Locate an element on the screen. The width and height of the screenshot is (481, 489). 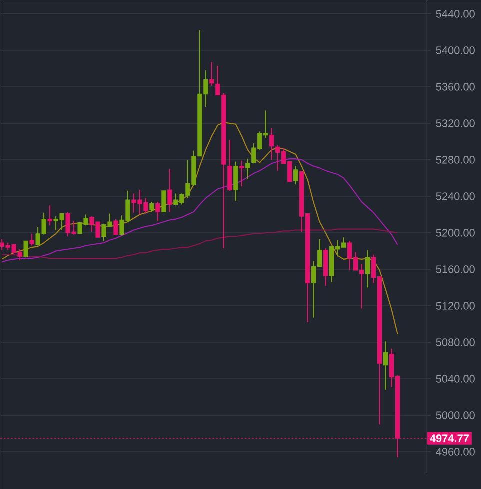
y-tick-label: 4960.00 is located at coordinates (455, 452).